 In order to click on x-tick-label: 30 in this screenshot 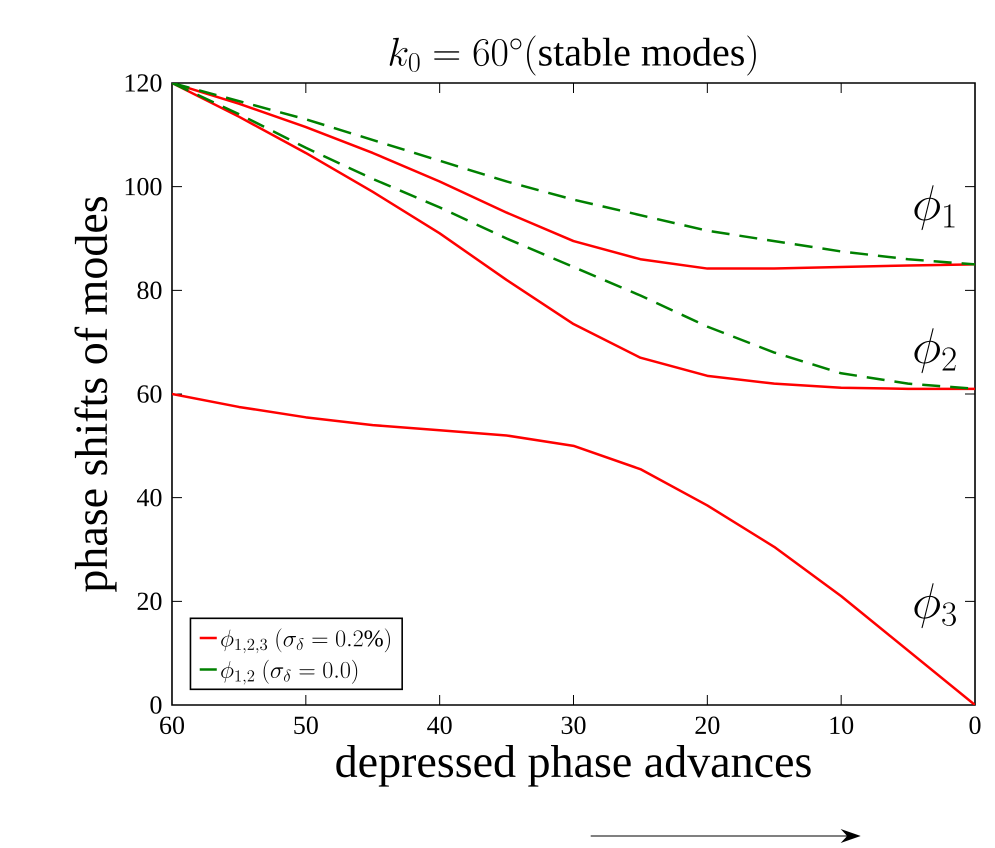, I will do `click(574, 725)`.